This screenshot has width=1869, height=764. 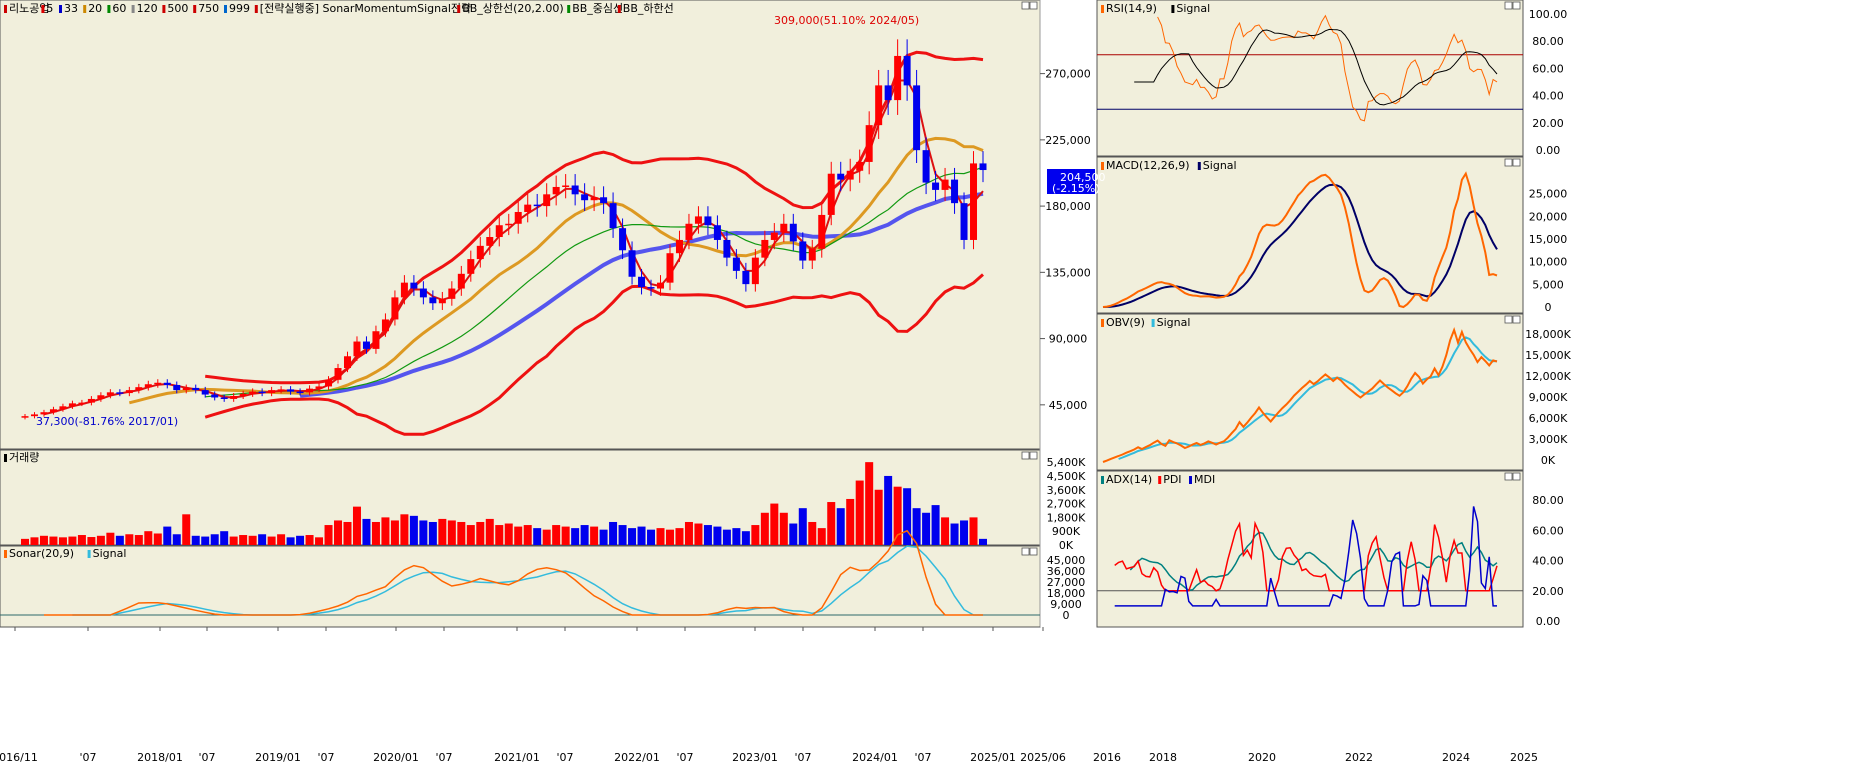 I want to click on bb-middle-line, so click(x=594, y=282).